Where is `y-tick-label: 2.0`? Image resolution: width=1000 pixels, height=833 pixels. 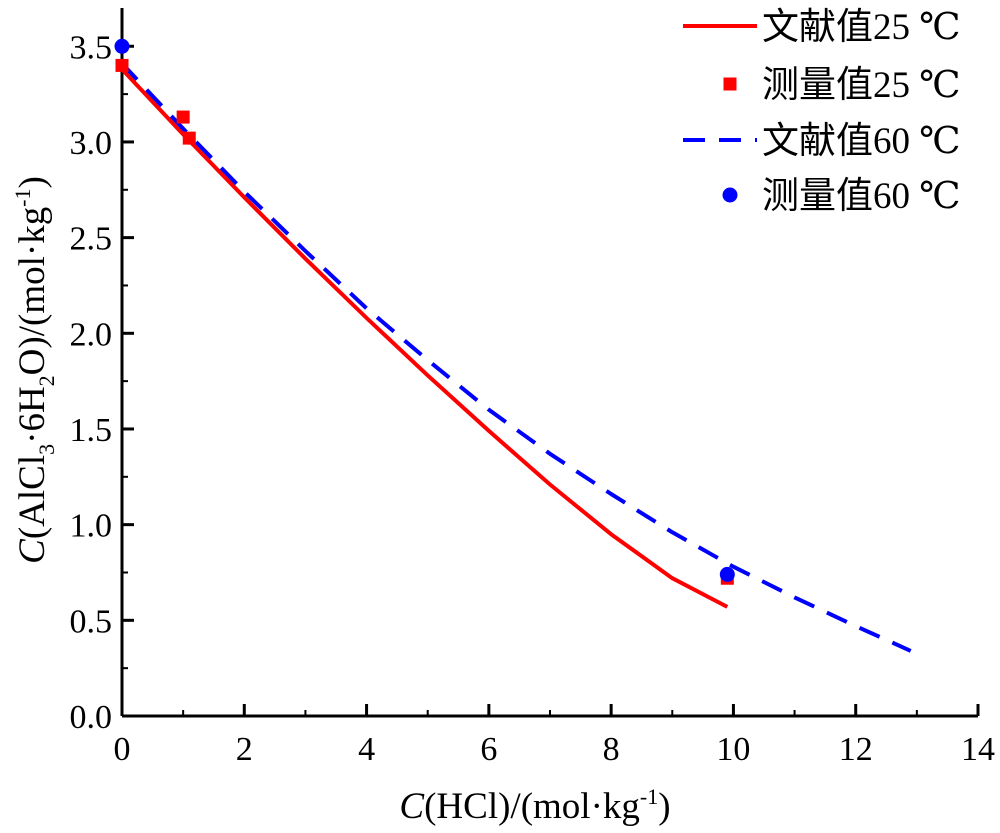 y-tick-label: 2.0 is located at coordinates (91, 334).